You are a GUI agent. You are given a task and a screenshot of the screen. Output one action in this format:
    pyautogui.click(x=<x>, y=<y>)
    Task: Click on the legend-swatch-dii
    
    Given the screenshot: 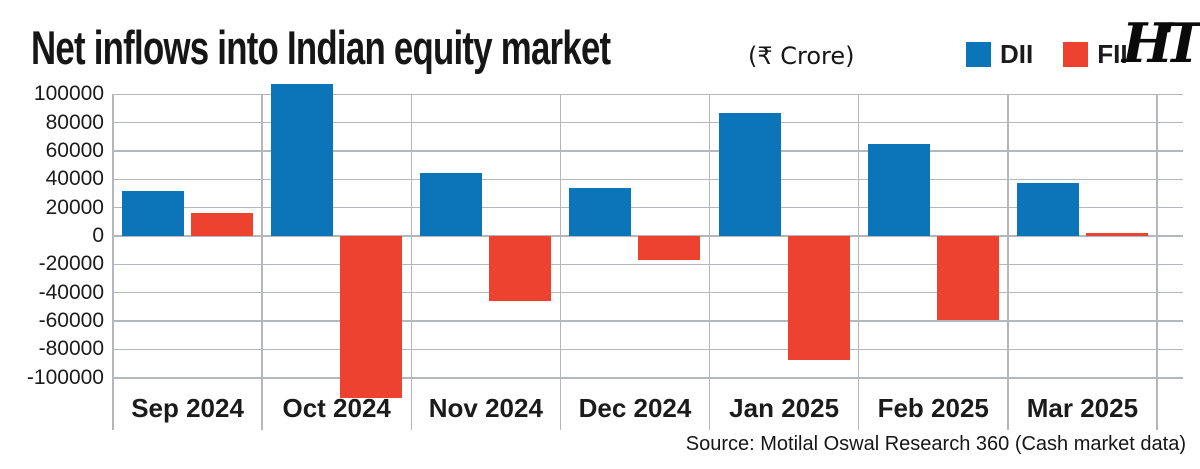 What is the action you would take?
    pyautogui.click(x=978, y=54)
    